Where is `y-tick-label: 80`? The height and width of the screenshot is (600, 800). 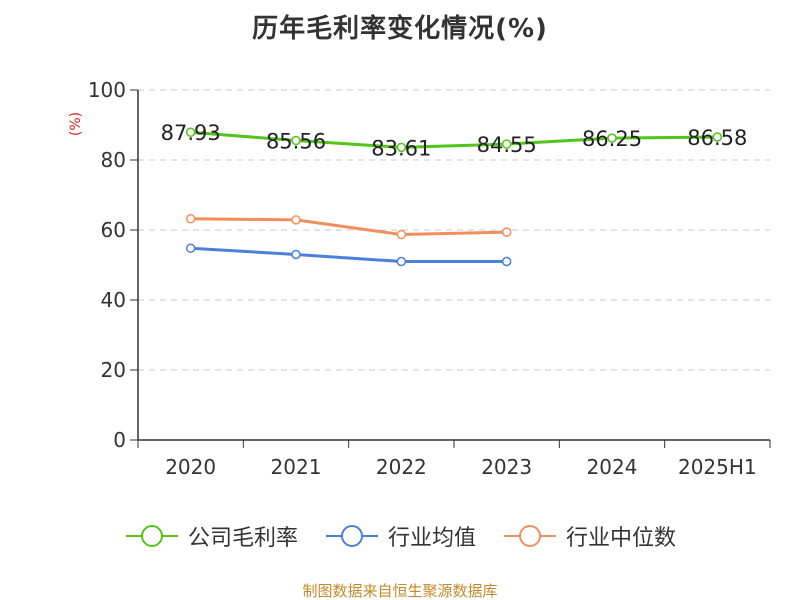
y-tick-label: 80 is located at coordinates (113, 160).